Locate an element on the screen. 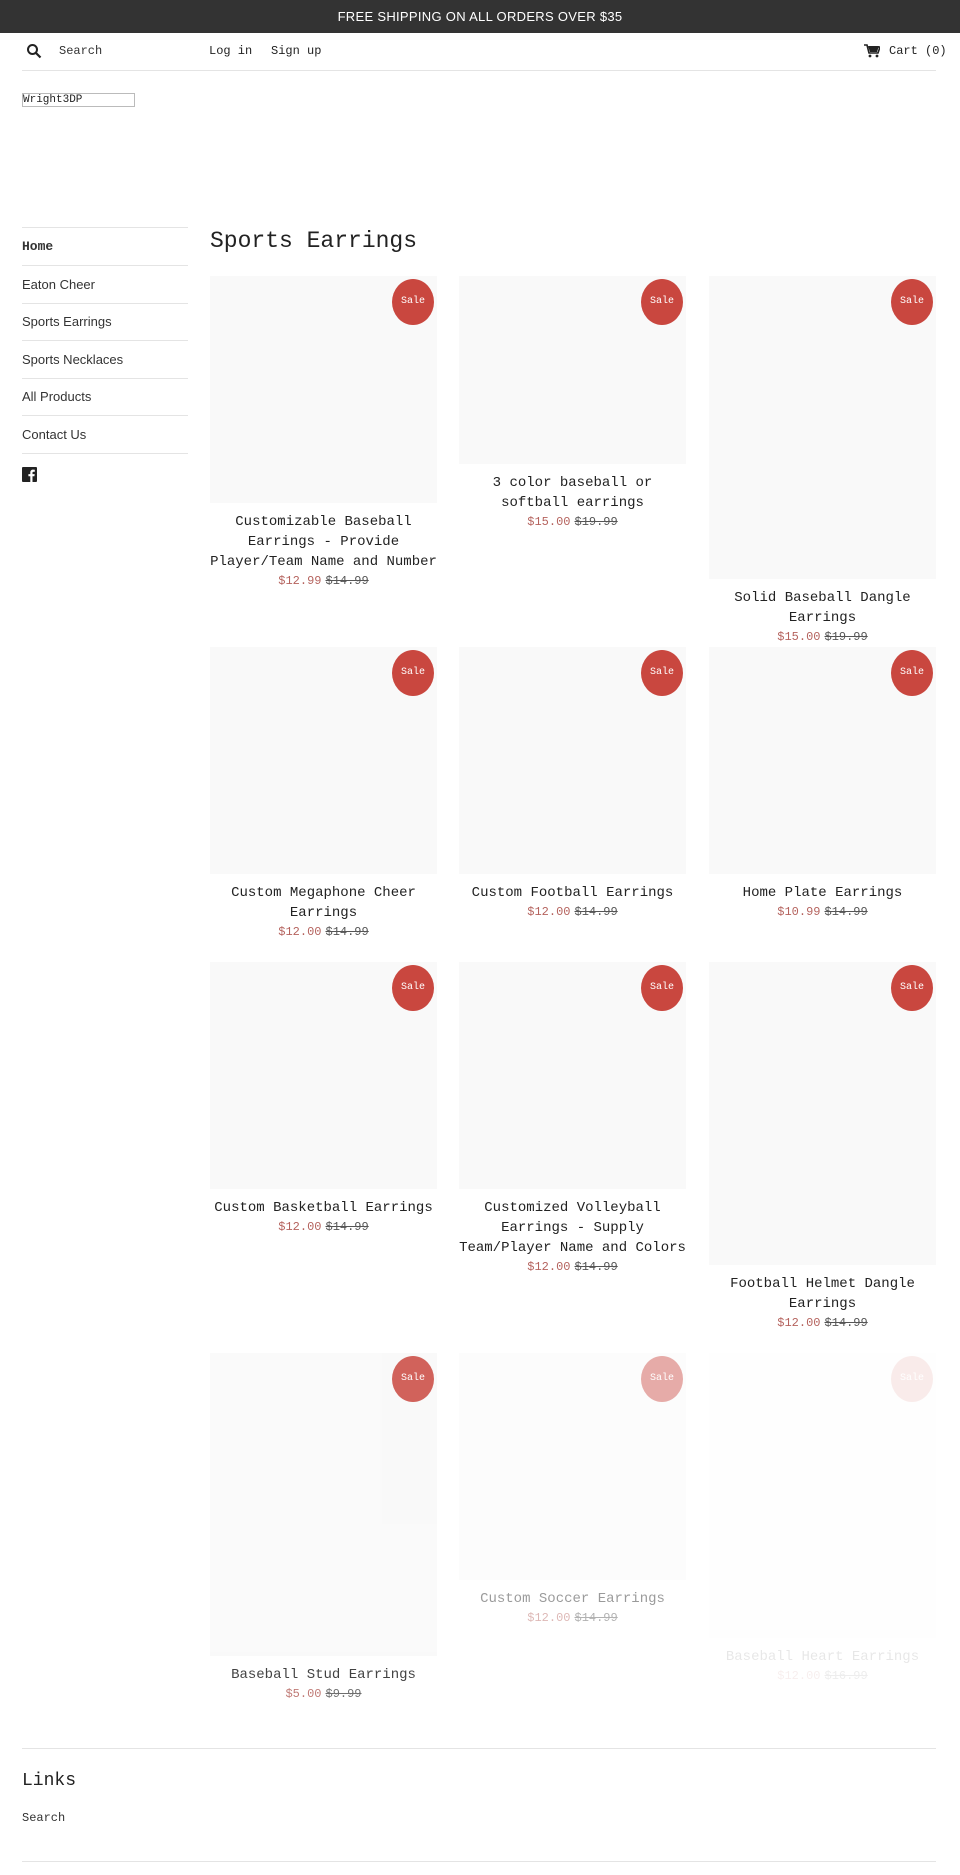 This screenshot has width=960, height=1875. product-price: $10.99 $14.99 is located at coordinates (822, 912).